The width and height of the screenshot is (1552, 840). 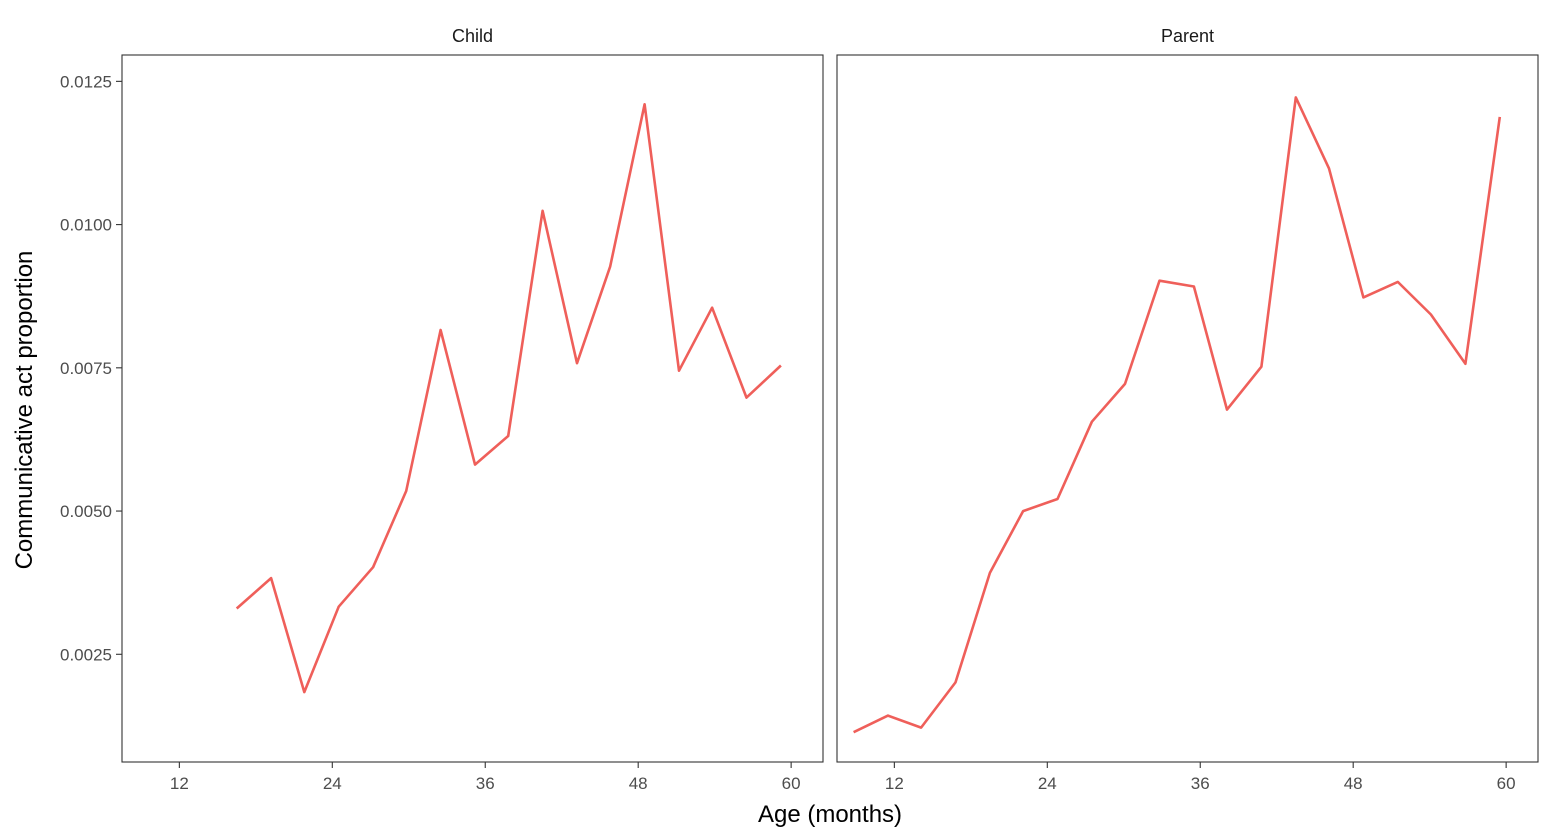 I want to click on y-tick-label: 0.0125, so click(x=86, y=81).